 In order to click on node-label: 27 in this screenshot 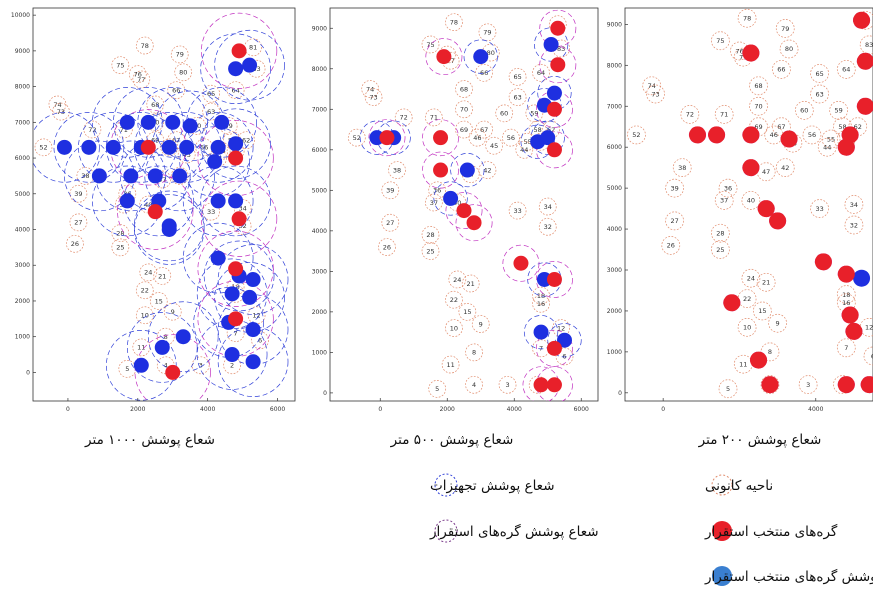, I will do `click(390, 223)`.